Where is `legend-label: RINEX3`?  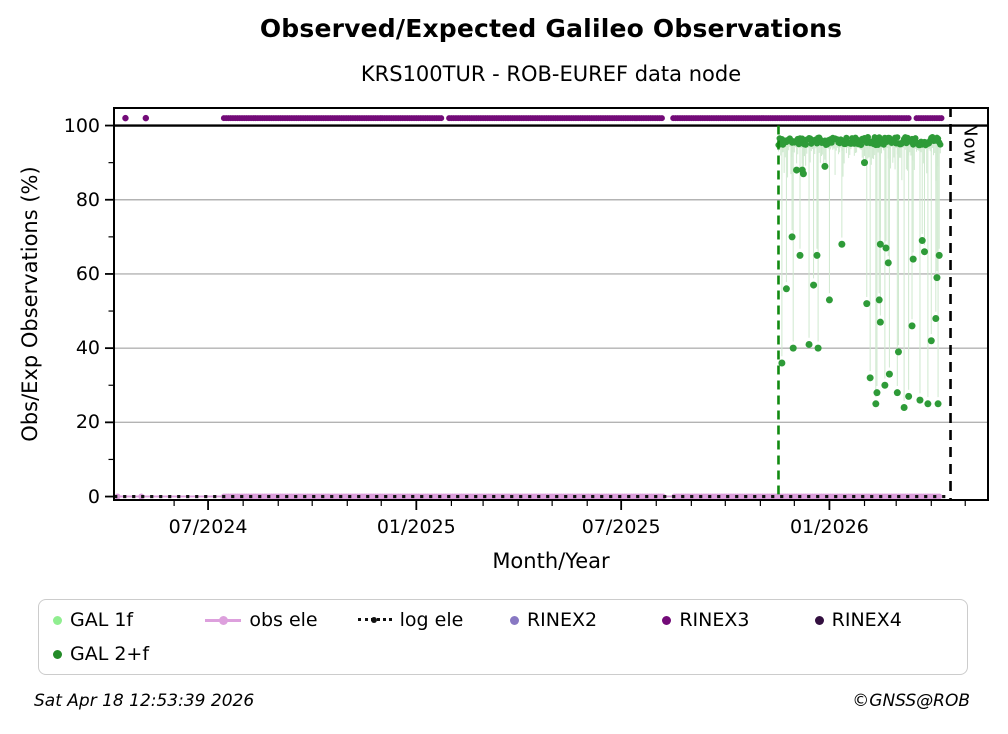 legend-label: RINEX3 is located at coordinates (714, 620).